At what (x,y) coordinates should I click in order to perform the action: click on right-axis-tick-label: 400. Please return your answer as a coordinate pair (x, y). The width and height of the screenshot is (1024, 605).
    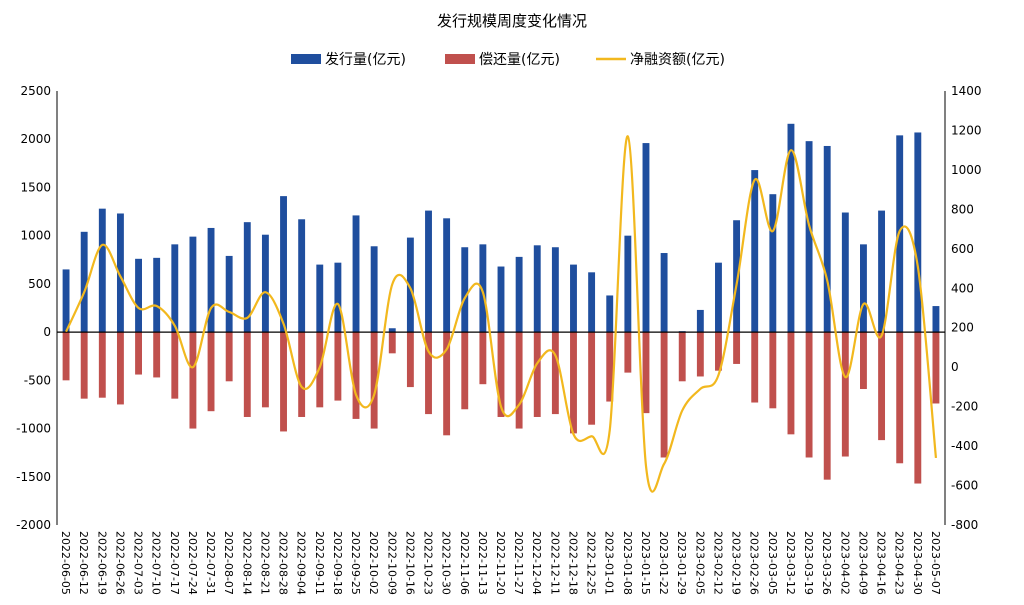
    Looking at the image, I should click on (962, 288).